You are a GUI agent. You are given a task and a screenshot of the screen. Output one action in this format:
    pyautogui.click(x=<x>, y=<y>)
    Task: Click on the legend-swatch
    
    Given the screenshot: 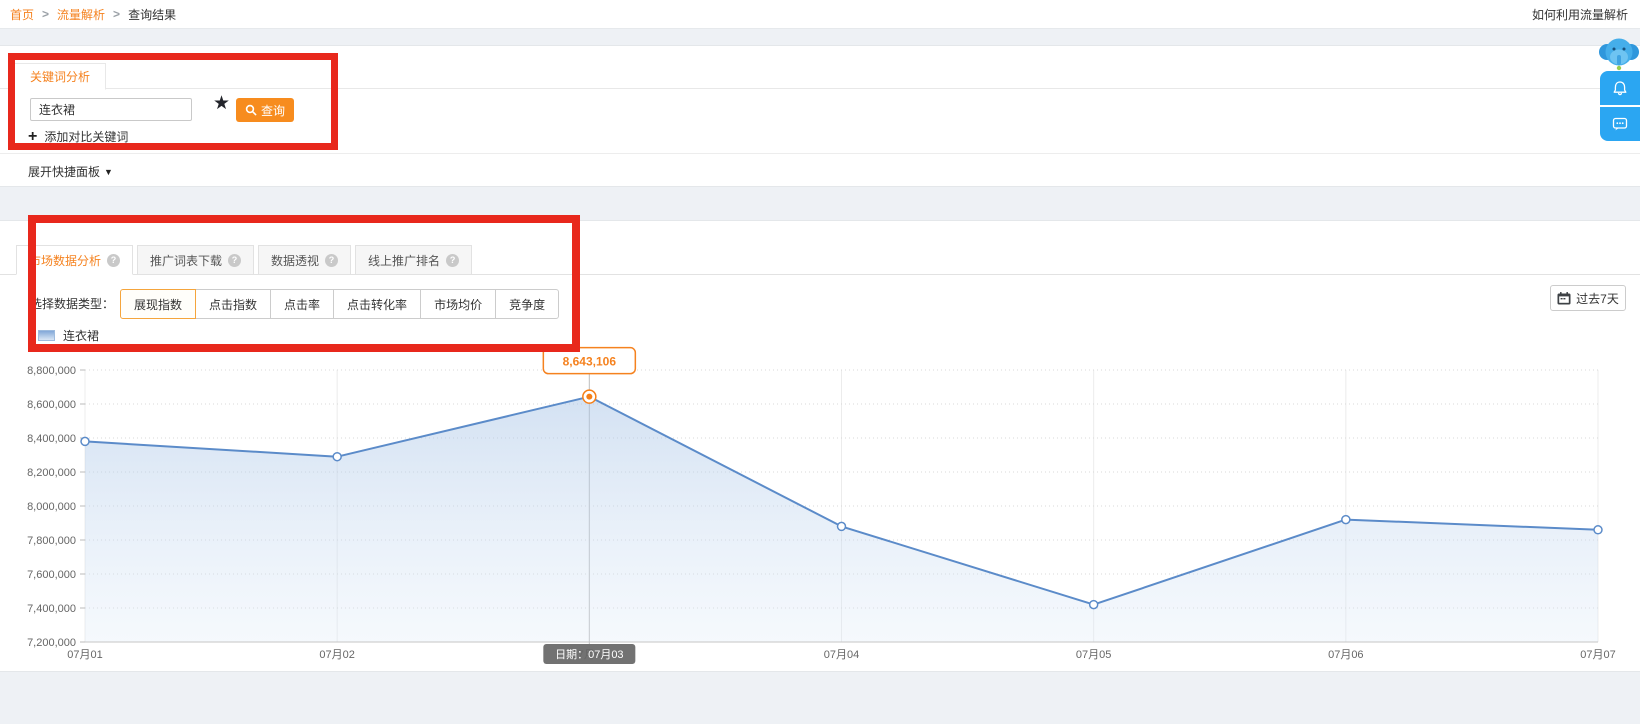 What is the action you would take?
    pyautogui.click(x=46, y=335)
    